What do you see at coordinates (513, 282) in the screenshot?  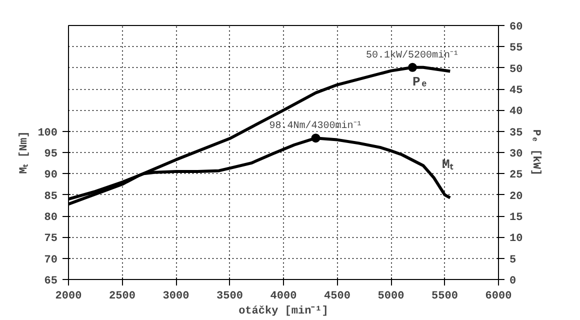 I see `y2-tick-label: 0` at bounding box center [513, 282].